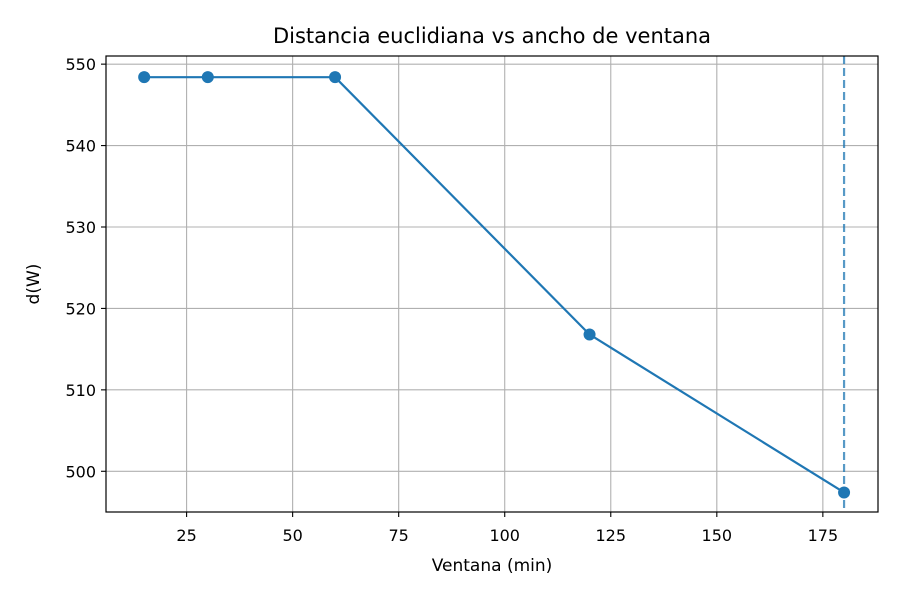  What do you see at coordinates (610, 535) in the screenshot?
I see `x-tick-label: 125` at bounding box center [610, 535].